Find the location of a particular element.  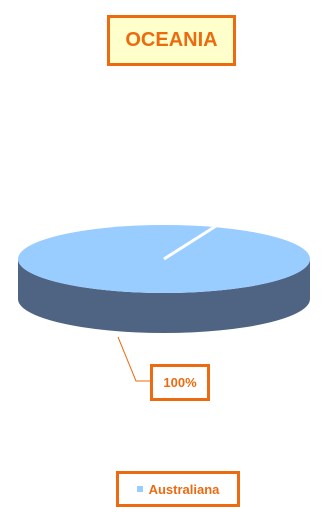

chart-title: OCEANIA is located at coordinates (171, 40).